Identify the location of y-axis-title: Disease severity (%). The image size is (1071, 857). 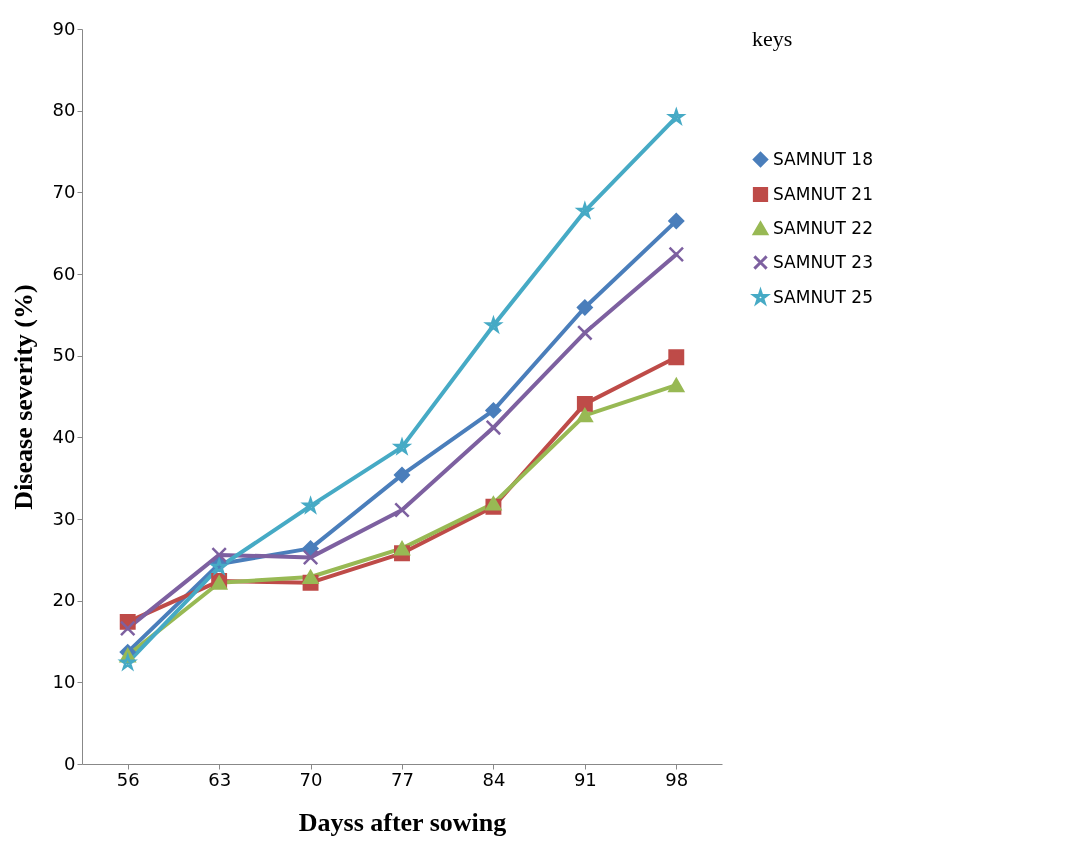
(23, 397).